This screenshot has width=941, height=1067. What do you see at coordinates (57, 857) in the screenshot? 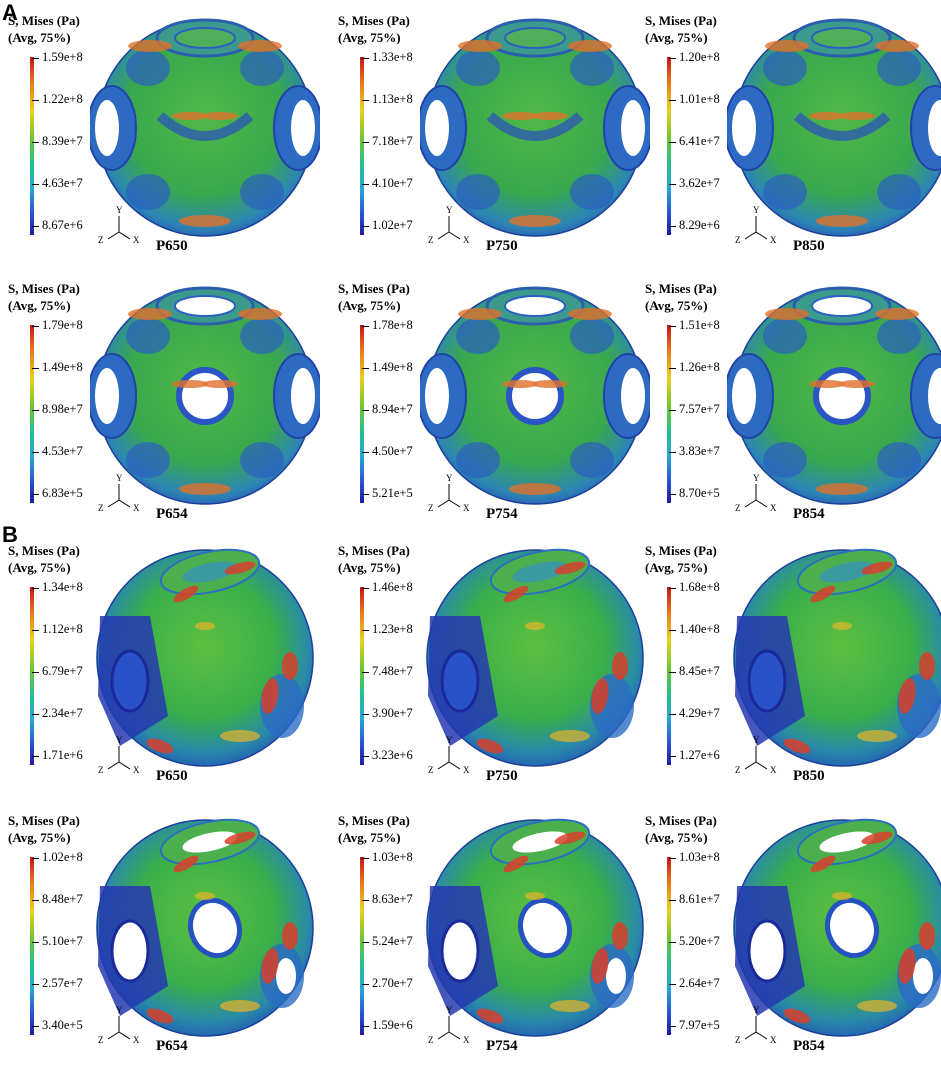
I see `colorbar-tick-label: 1.02e+8` at bounding box center [57, 857].